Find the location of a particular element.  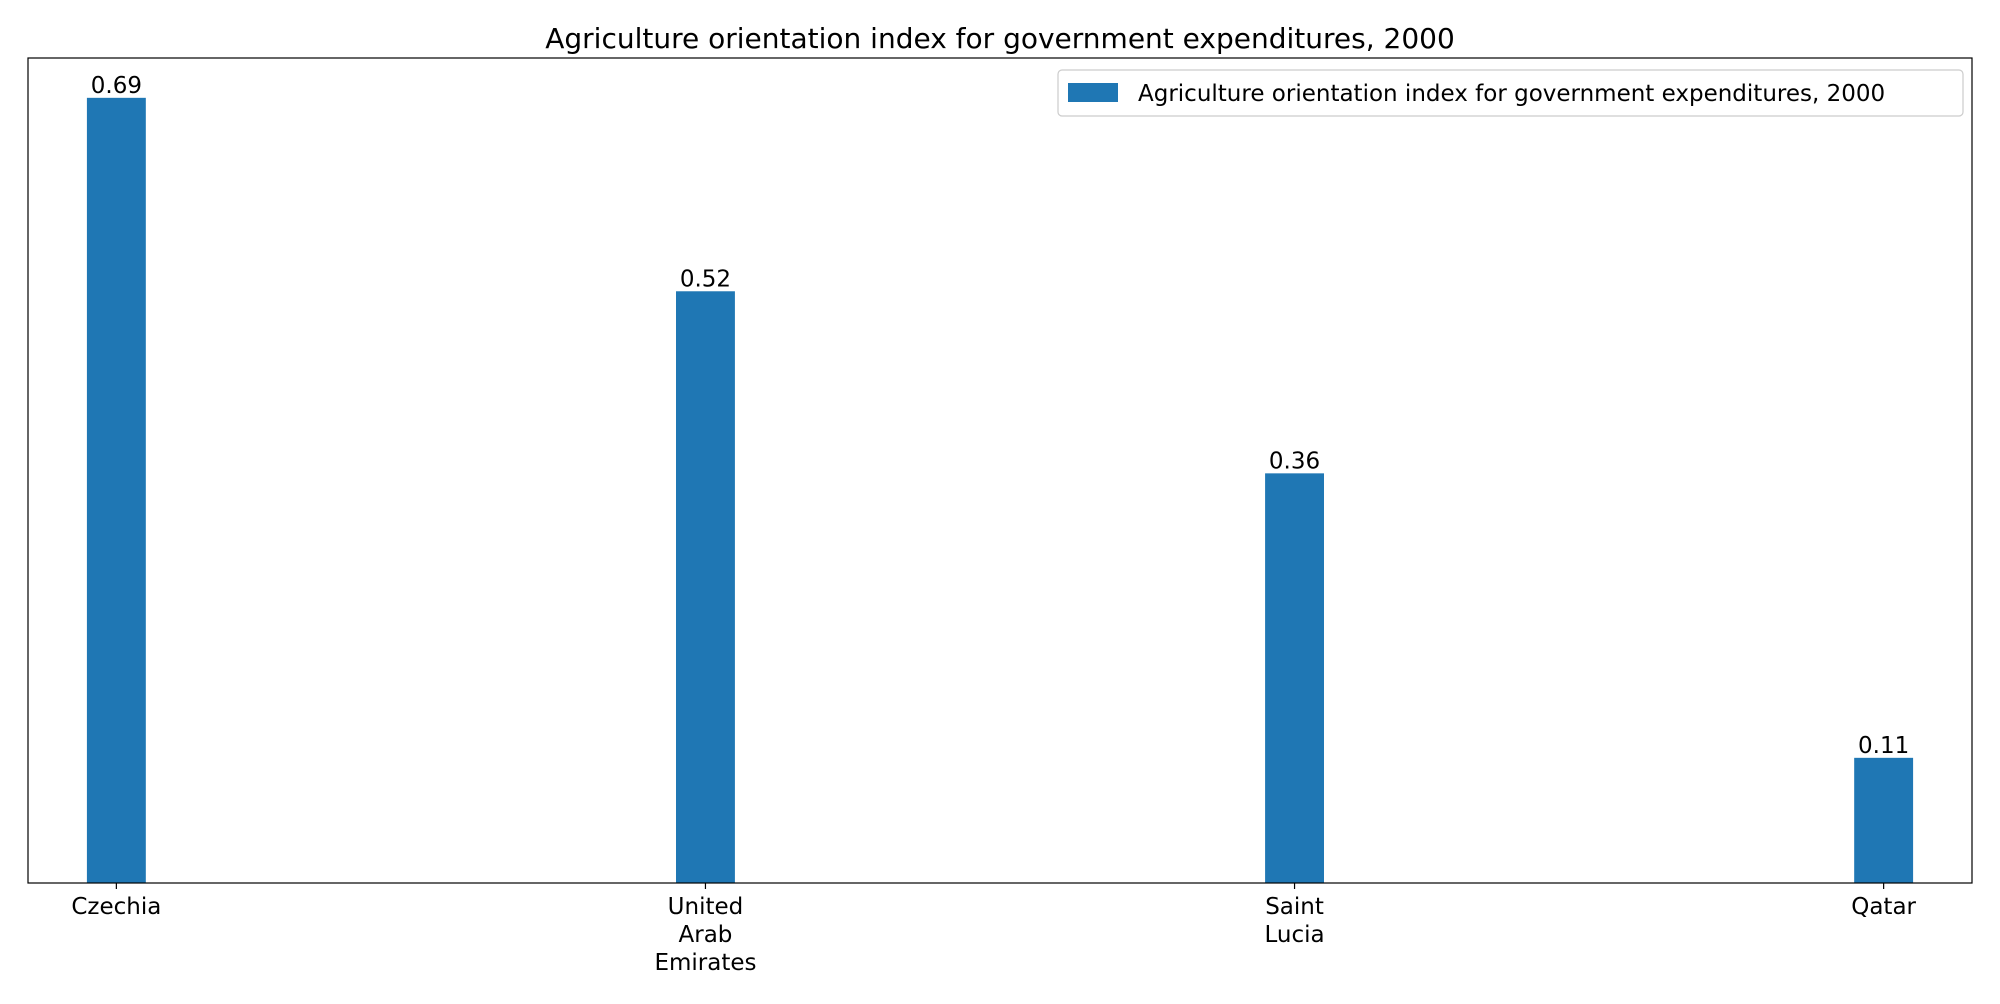

data-label-0: 0.69 is located at coordinates (116, 86).